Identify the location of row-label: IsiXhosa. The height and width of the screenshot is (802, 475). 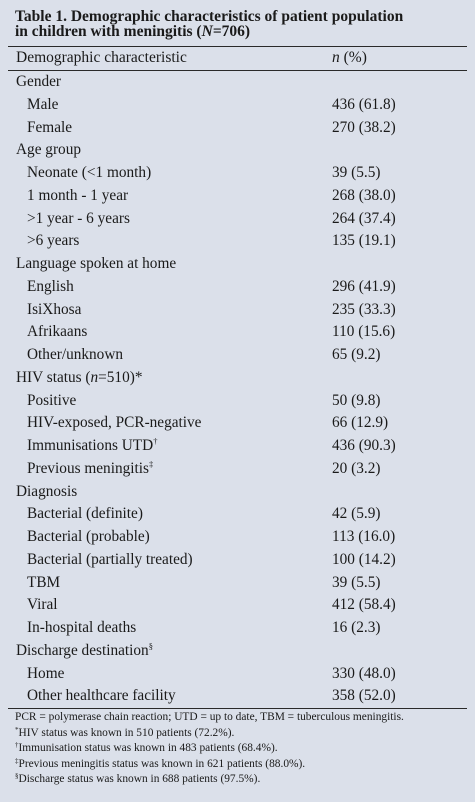
(54, 310).